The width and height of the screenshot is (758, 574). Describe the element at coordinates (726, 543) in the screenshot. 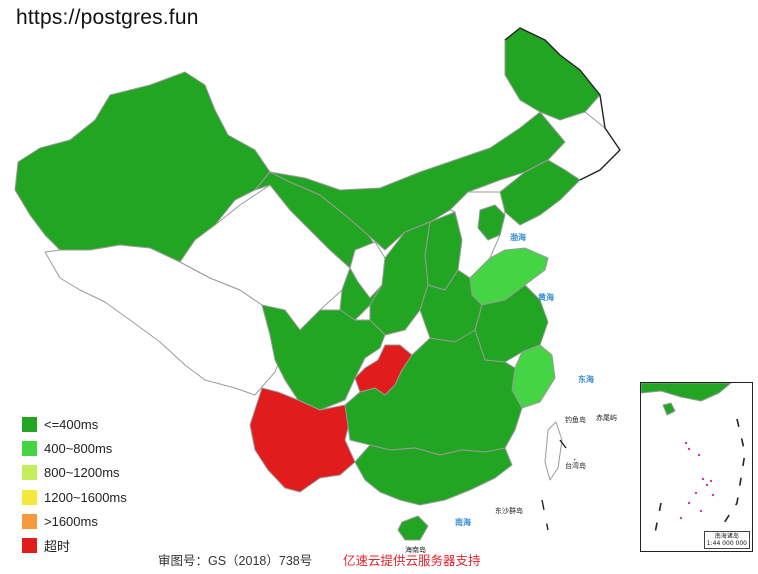

I see `inset-caption-scale: 1:44 000 000` at that location.